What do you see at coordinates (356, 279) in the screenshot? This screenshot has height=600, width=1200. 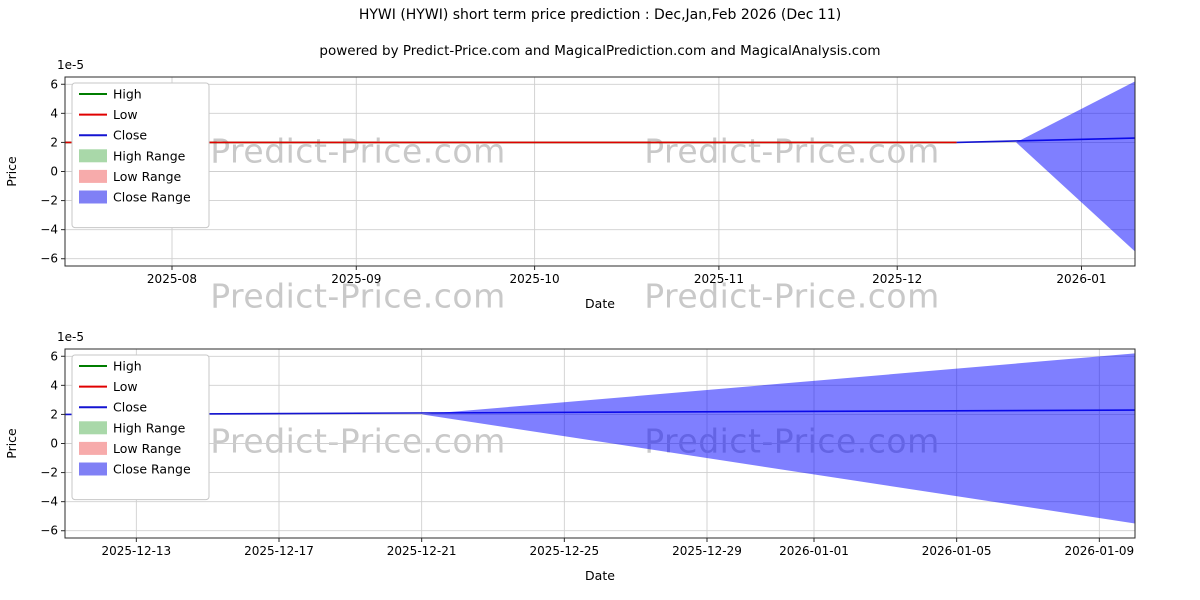 I see `x-tick-label: 2025-09` at bounding box center [356, 279].